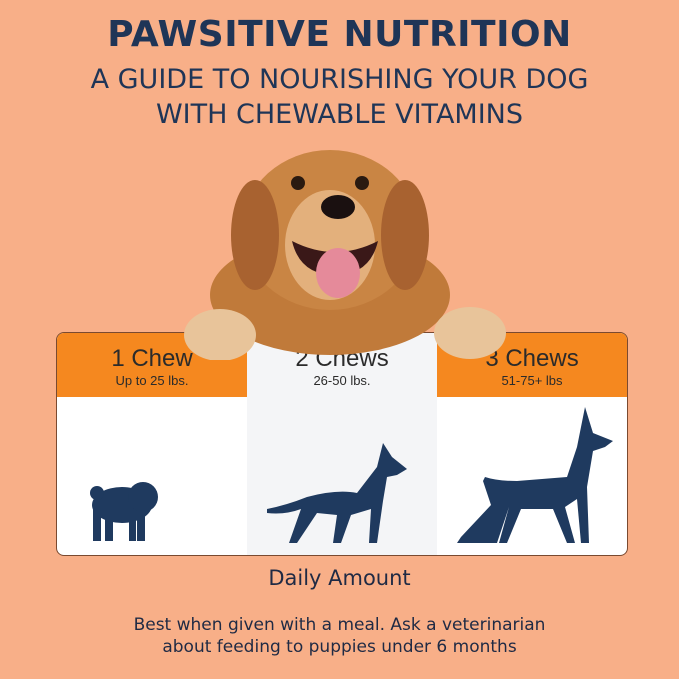  What do you see at coordinates (152, 358) in the screenshot?
I see `dosage-amount: 1 Chew` at bounding box center [152, 358].